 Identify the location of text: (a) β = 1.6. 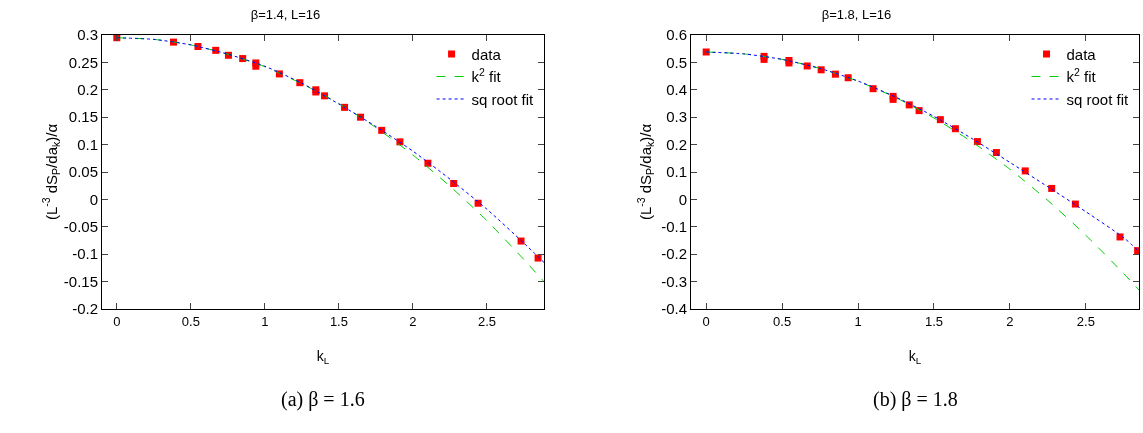
(323, 399).